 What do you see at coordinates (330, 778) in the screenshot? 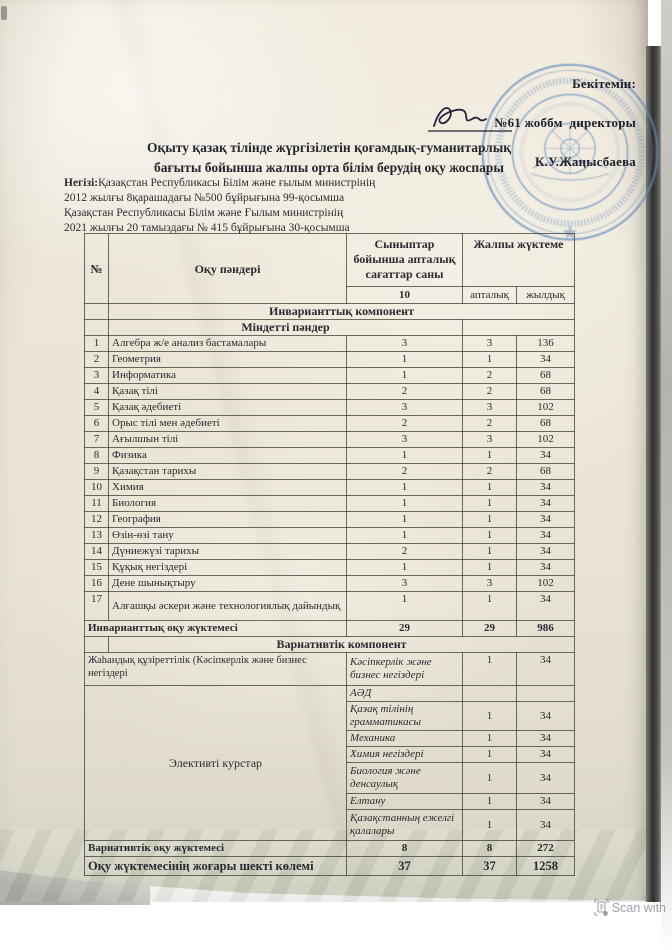
I see `elective-row: Биология және денсаулық 1 34` at bounding box center [330, 778].